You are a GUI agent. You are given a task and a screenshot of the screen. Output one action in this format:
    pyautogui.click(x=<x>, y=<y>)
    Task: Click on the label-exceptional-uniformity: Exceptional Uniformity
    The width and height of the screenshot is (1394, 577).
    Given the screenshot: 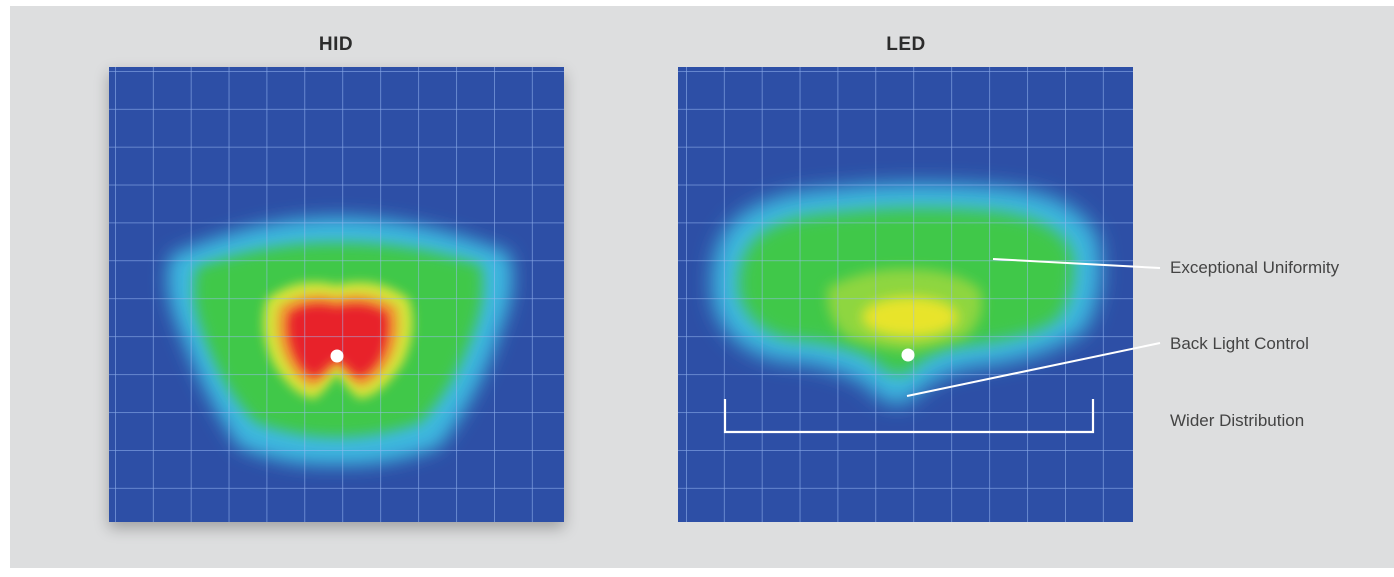 What is the action you would take?
    pyautogui.click(x=1255, y=267)
    